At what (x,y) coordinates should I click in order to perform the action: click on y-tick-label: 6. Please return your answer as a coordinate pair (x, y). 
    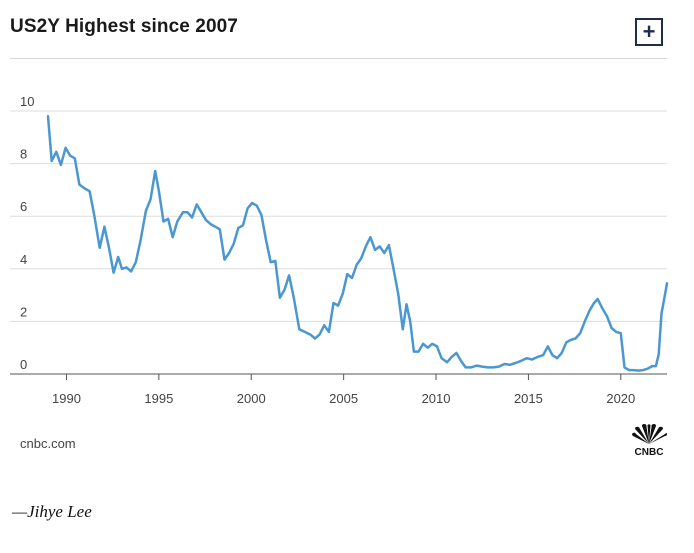
    Looking at the image, I should click on (23, 206).